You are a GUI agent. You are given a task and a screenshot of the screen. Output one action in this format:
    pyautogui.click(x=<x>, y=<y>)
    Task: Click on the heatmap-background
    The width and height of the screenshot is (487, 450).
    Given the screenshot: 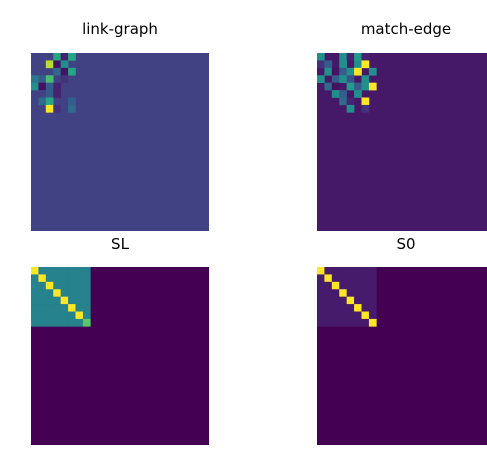 What is the action you would take?
    pyautogui.click(x=120, y=142)
    